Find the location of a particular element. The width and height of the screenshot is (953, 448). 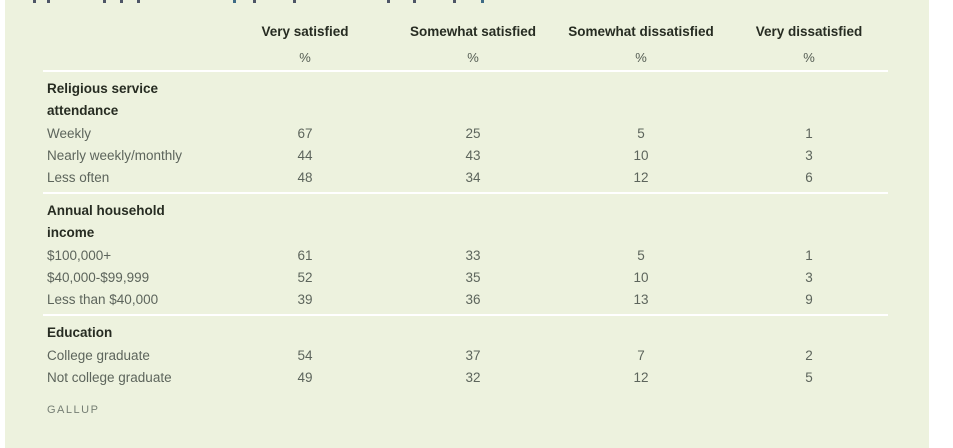

table-row: Weekly 67 25 5 1 is located at coordinates (465, 133).